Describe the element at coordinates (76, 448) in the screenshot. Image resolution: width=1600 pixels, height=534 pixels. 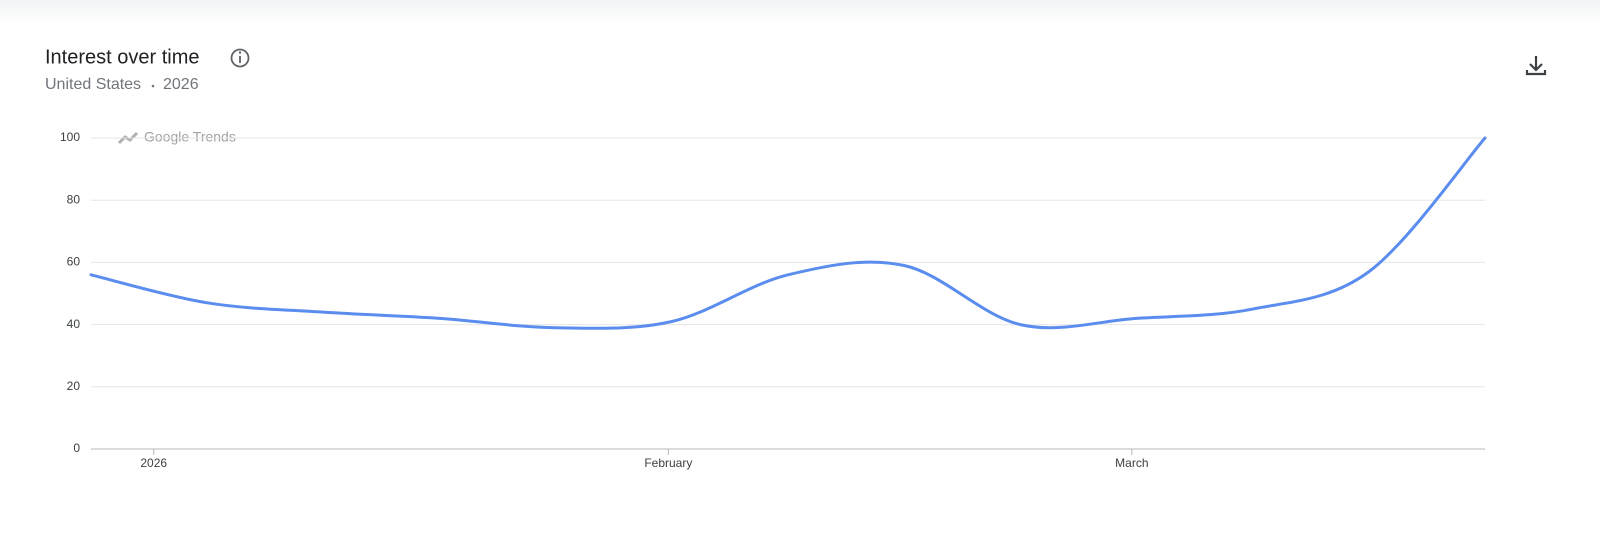
I see `y-tick-label: 0` at that location.